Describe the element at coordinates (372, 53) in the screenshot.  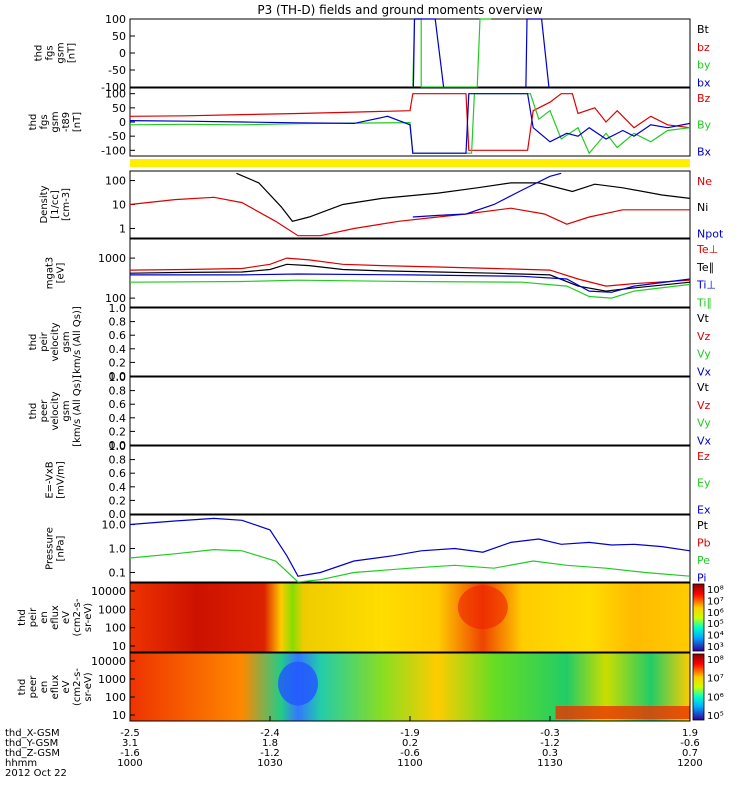
I see `panel-fgs: 100 50 0 -50 -100 thd fgs gsm [nT] Bt bz by bx` at that location.